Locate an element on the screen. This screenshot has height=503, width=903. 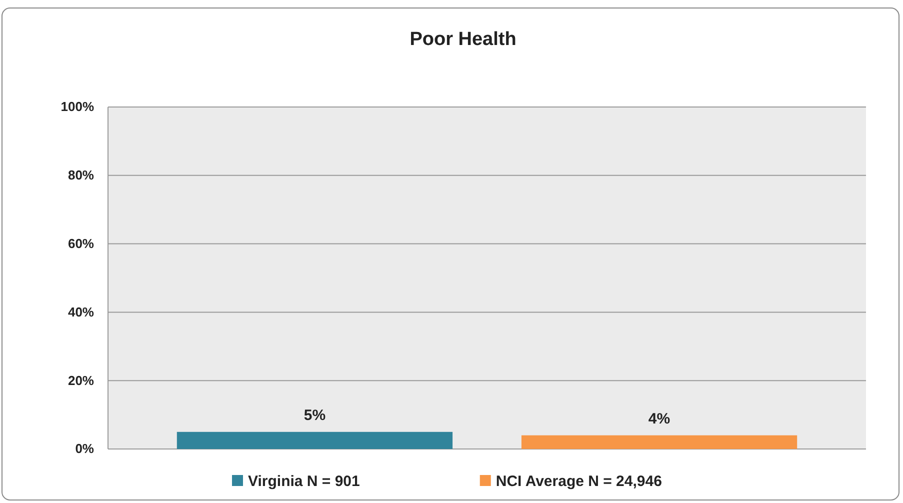
legend-label: Virginia N = 901 is located at coordinates (304, 481).